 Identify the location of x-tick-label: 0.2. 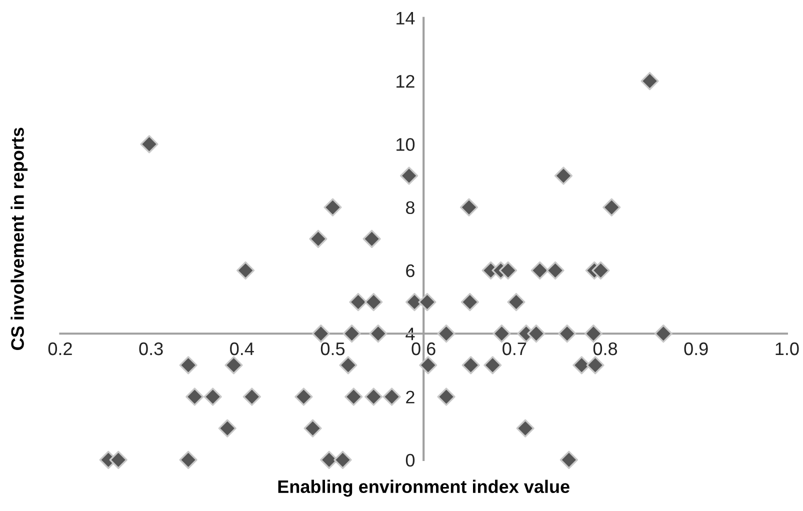
(60, 349).